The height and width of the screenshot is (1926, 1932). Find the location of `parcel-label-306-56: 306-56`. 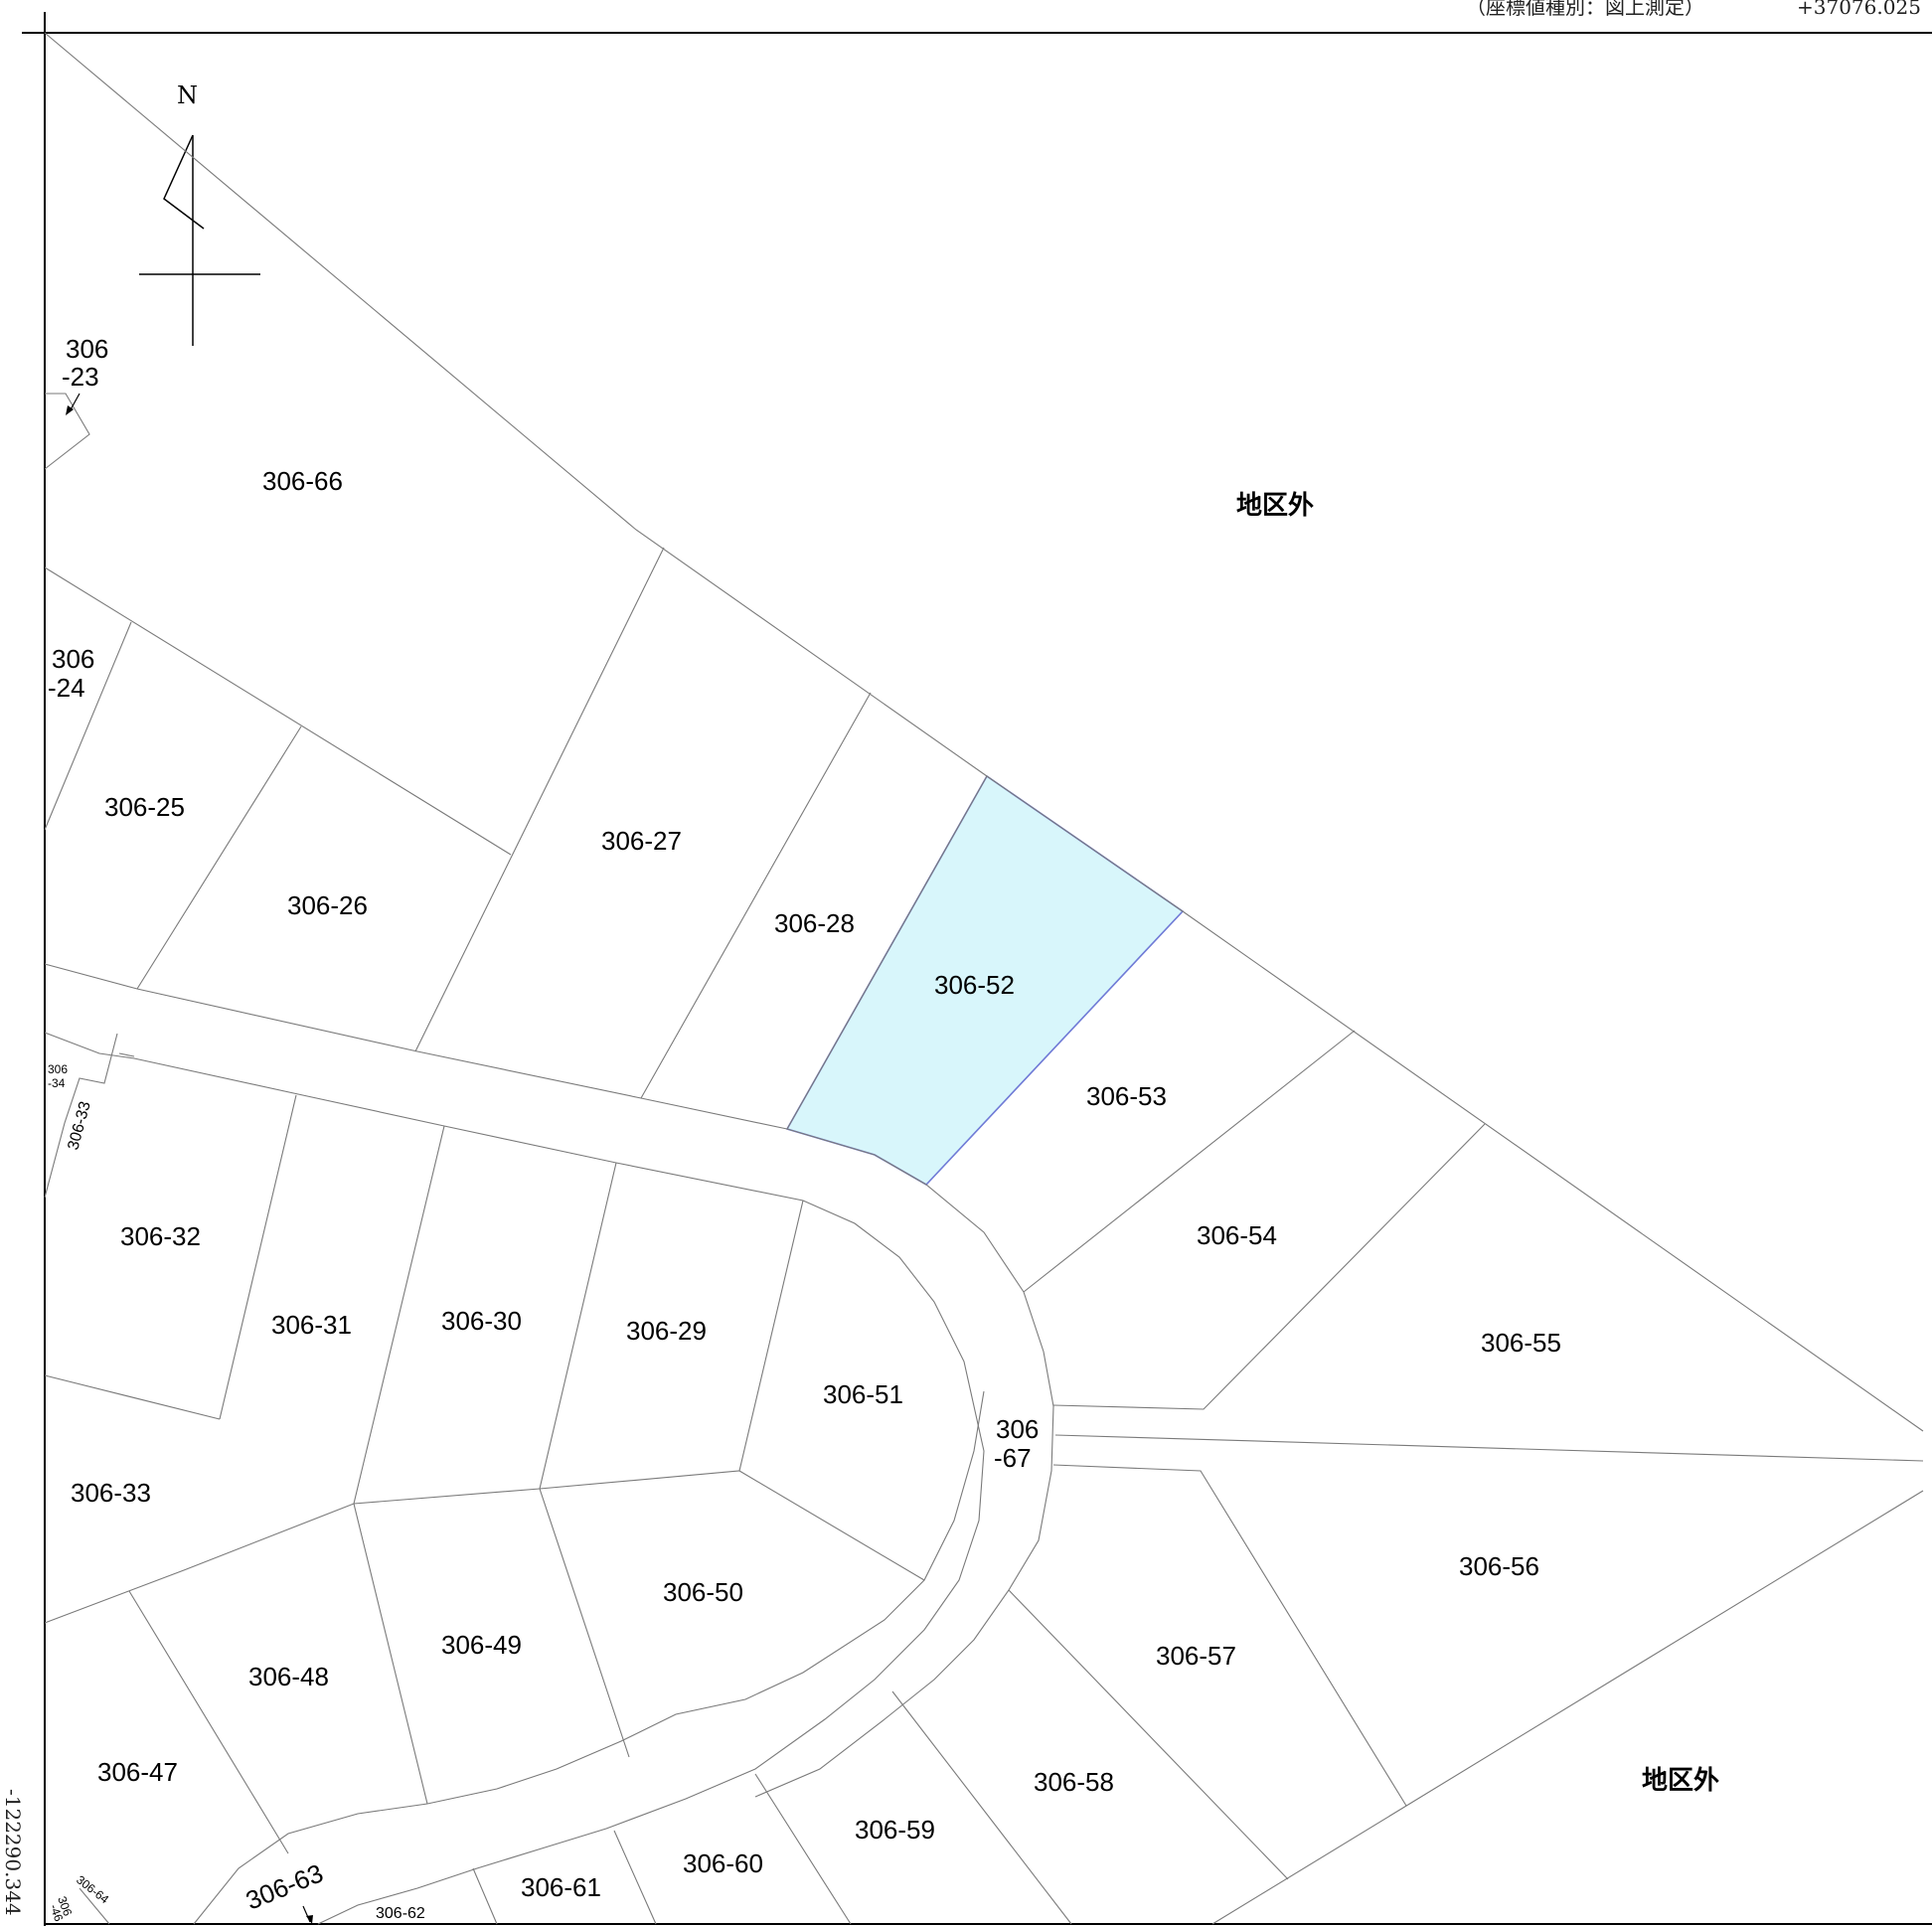

parcel-label-306-56: 306-56 is located at coordinates (1499, 1566).